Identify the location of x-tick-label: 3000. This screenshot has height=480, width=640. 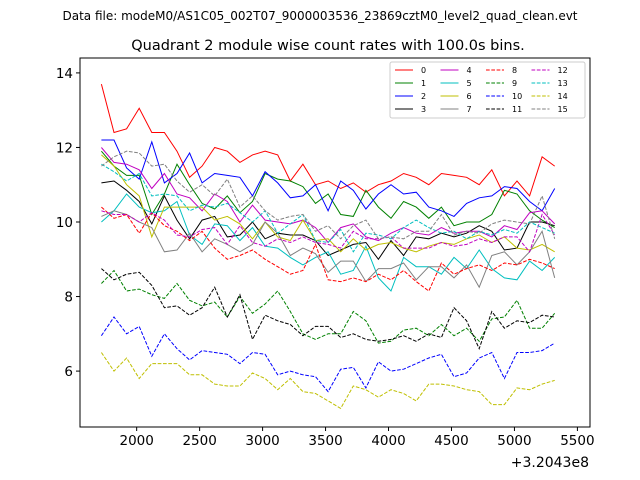
(262, 441).